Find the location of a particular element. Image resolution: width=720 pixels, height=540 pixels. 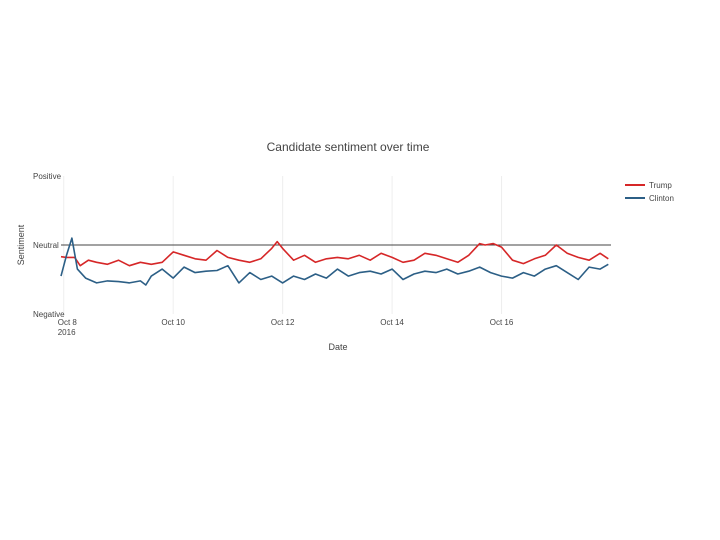

legend-label: Clinton is located at coordinates (661, 198).